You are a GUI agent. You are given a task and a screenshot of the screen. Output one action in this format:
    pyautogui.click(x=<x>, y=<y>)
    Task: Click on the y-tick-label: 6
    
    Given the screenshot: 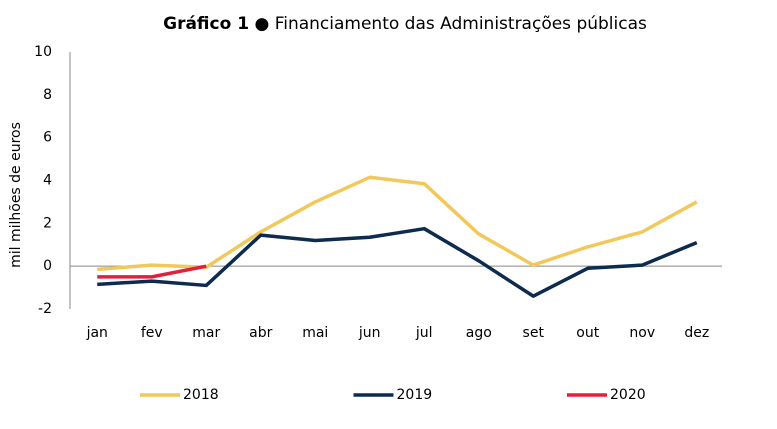 What is the action you would take?
    pyautogui.click(x=47, y=138)
    